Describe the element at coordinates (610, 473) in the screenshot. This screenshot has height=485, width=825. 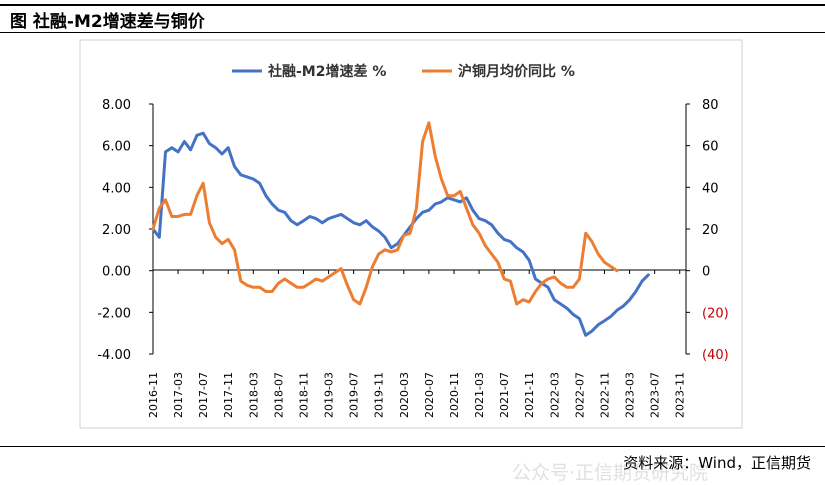
I see `watermark-text: 公众号·正信期货研究院` at that location.